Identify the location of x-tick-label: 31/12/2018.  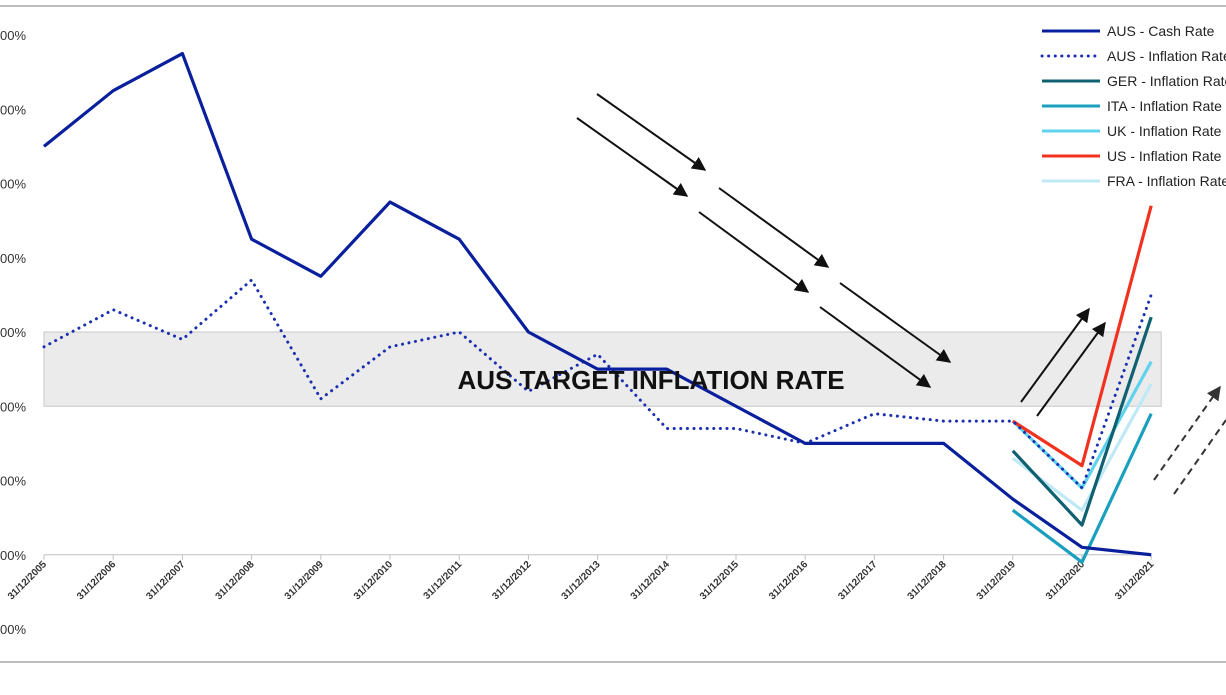
(927, 580).